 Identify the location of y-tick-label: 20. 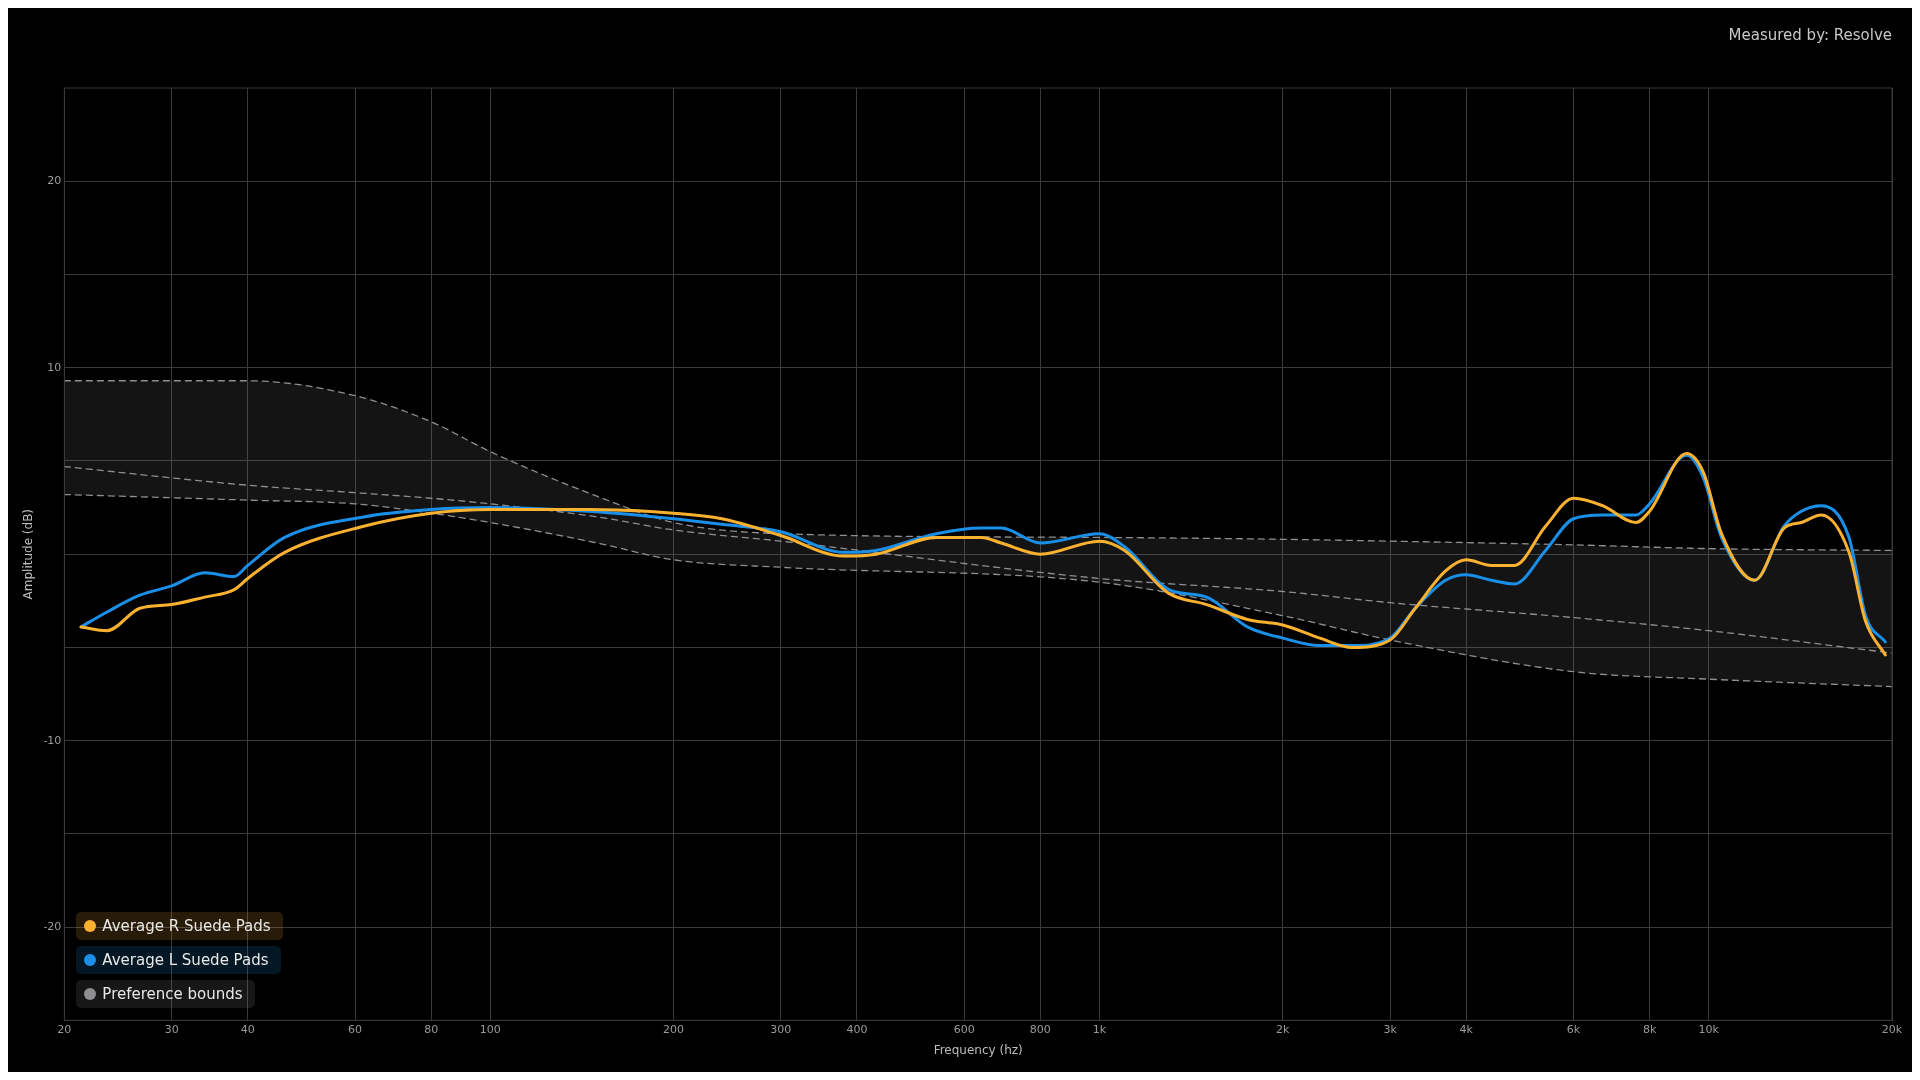
(54, 181).